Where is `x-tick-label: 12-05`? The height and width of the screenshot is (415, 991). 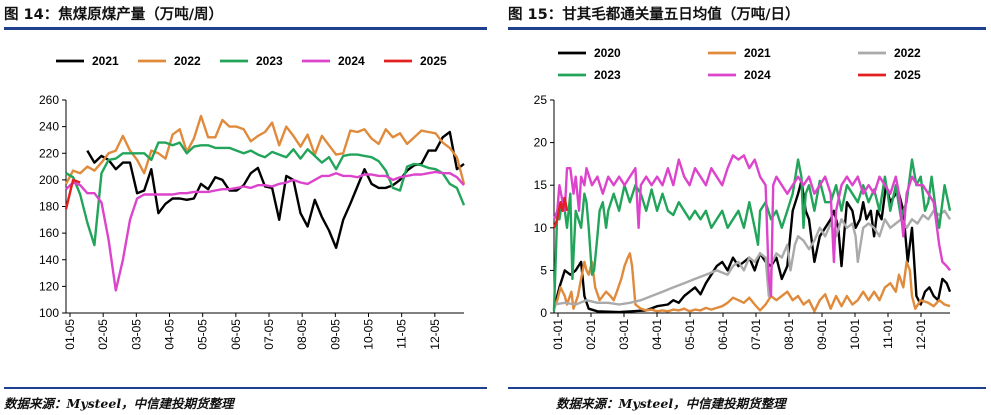 x-tick-label: 12-05 is located at coordinates (435, 334).